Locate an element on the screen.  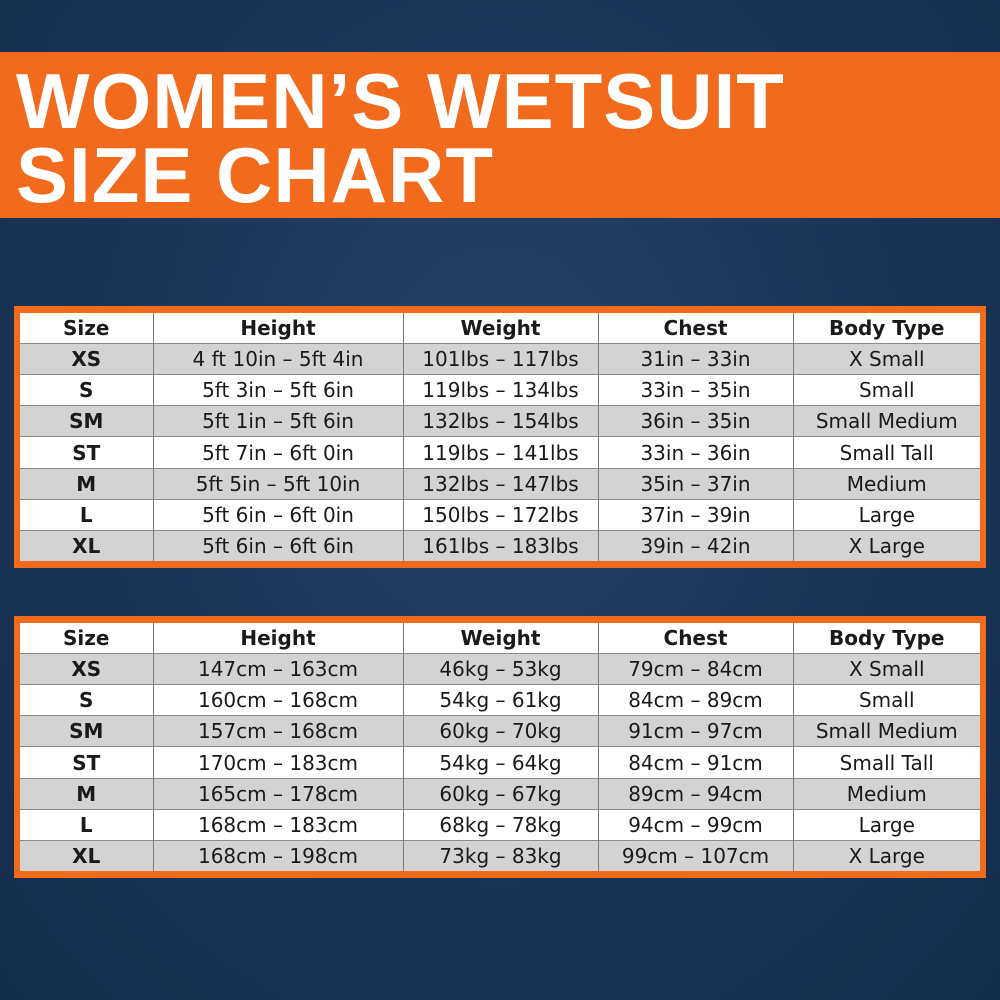
table-cell: 150lbs – 172lbs is located at coordinates (500, 514).